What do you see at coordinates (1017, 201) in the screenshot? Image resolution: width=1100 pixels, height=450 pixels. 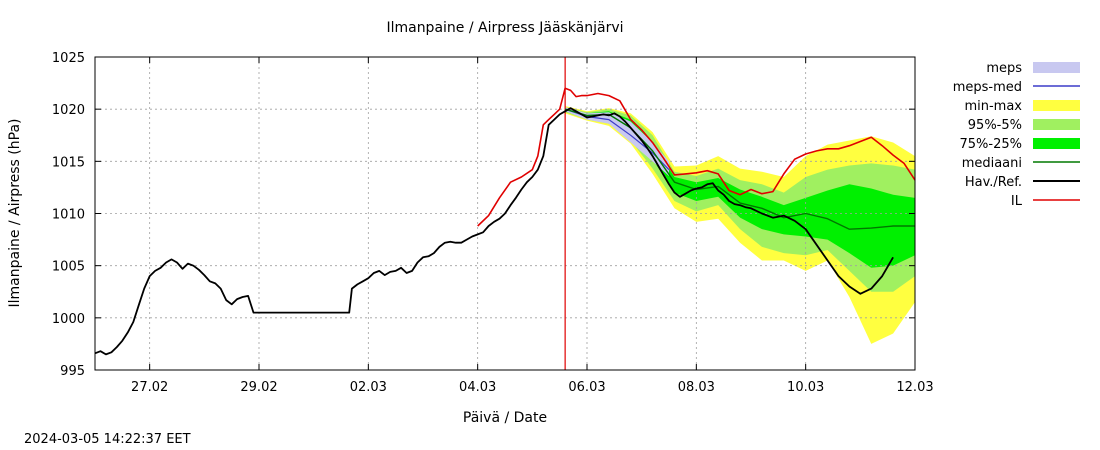 I see `legend-label-il: IL` at bounding box center [1017, 201].